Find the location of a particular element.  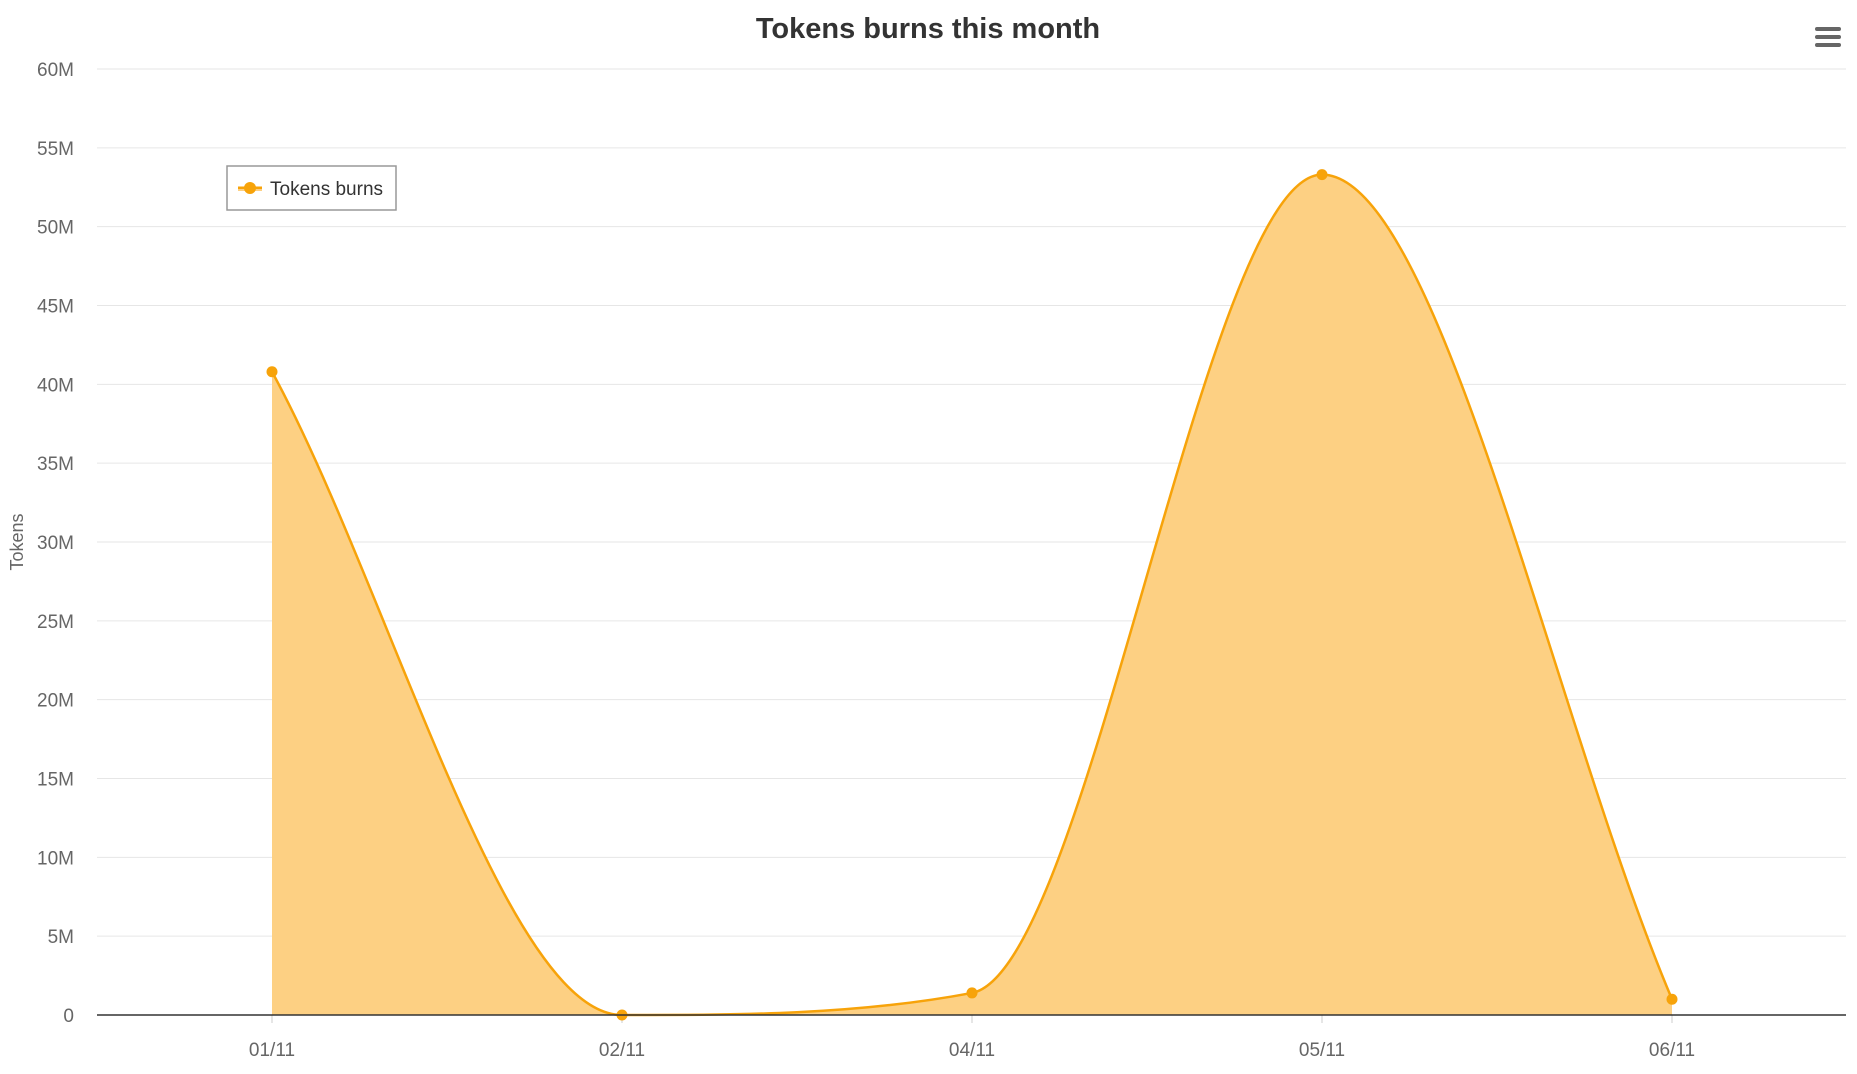

y-tick-label: 25M is located at coordinates (55, 622).